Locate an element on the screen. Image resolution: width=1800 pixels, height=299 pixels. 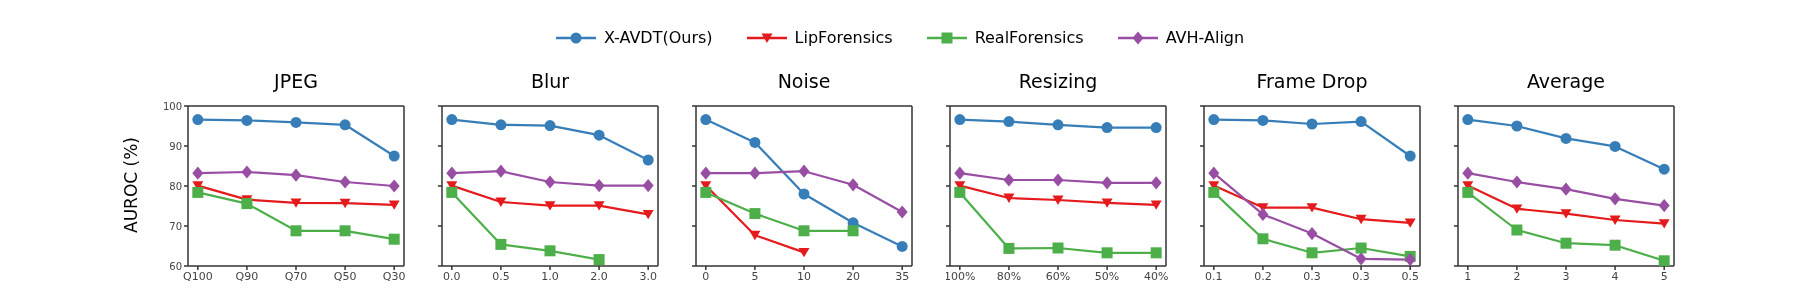
legend-label: X-AVDT(Ours) is located at coordinates (658, 37).